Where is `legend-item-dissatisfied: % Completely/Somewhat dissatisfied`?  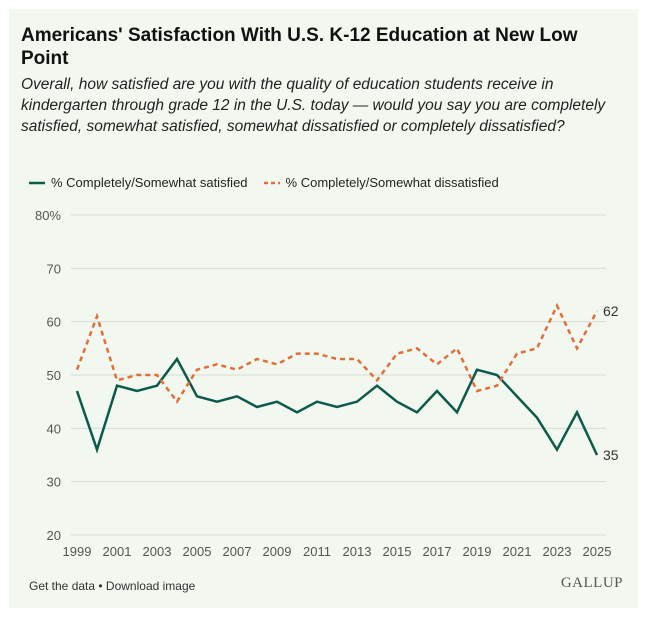 legend-item-dissatisfied: % Completely/Somewhat dissatisfied is located at coordinates (381, 182).